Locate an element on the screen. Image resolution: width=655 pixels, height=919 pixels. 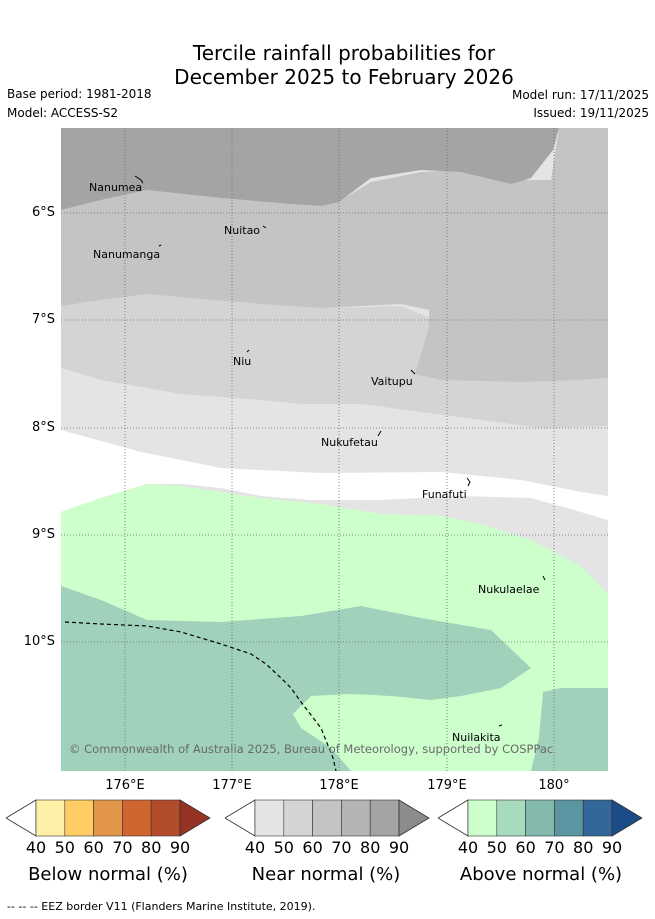
colorbar-tick-below-80: 80 is located at coordinates (151, 847).